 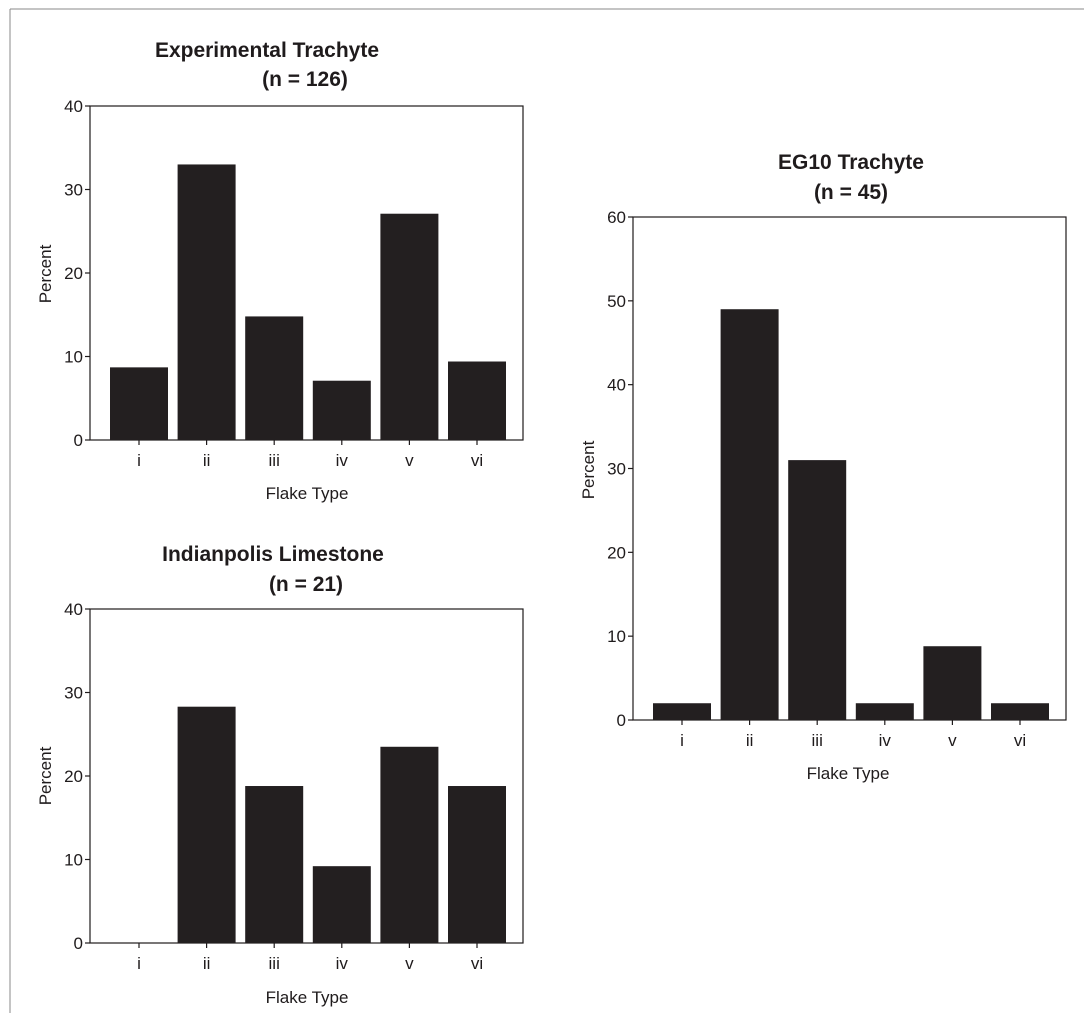 What do you see at coordinates (306, 584) in the screenshot?
I see `chart-subtitle: (n = 21)` at bounding box center [306, 584].